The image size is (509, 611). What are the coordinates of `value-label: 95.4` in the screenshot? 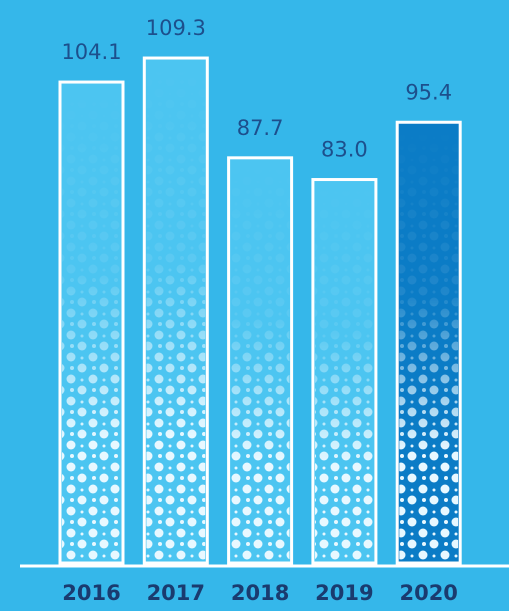 It's located at (428, 92).